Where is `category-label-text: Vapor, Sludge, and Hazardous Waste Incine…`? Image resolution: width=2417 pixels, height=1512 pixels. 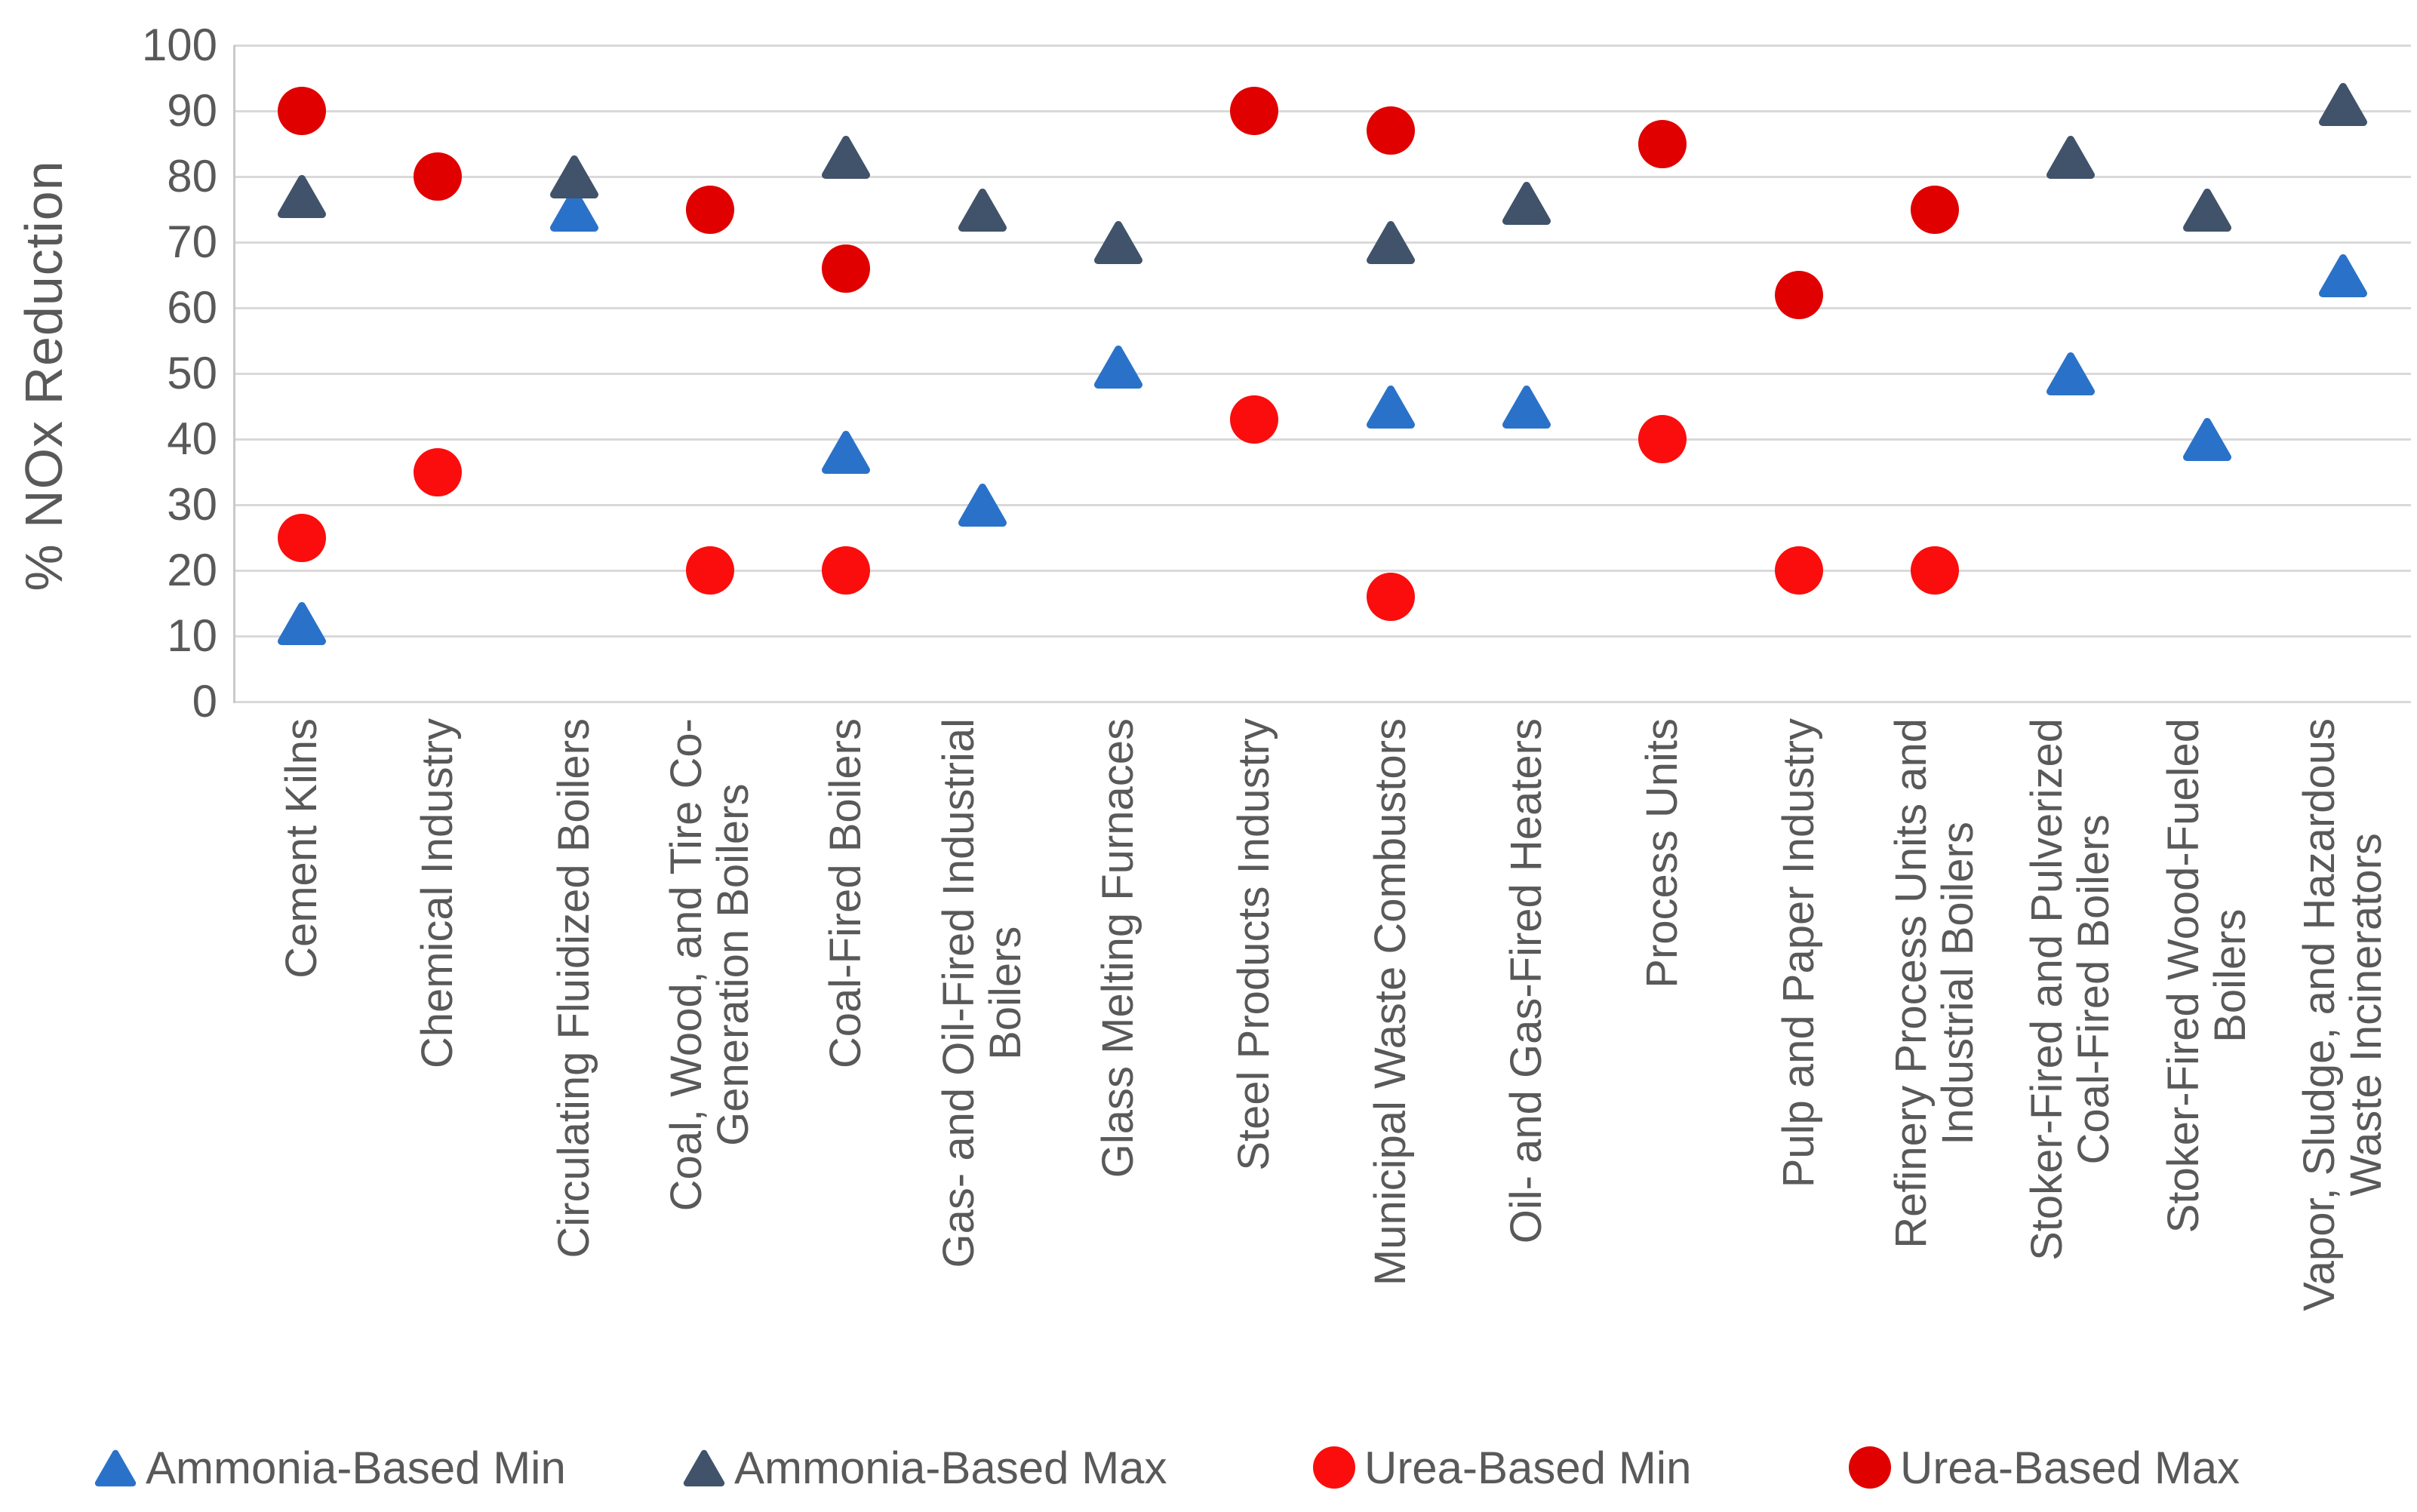 category-label-text: Vapor, Sludge, and Hazardous Waste Incine… is located at coordinates (2342, 1014).